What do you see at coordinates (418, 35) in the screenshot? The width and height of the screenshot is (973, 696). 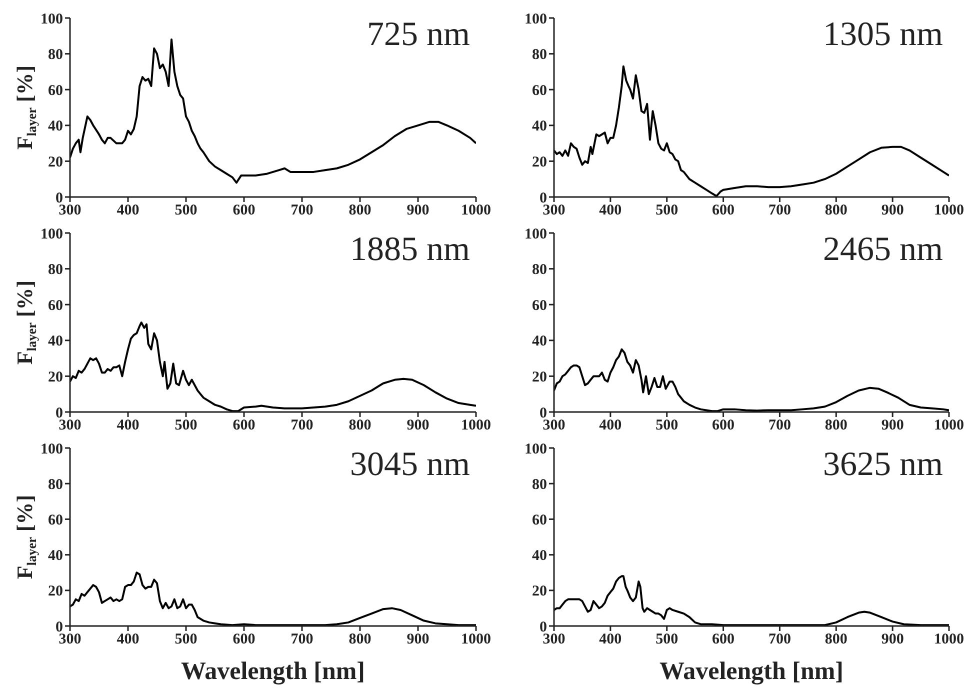 I see `chart-title: 725 nm` at bounding box center [418, 35].